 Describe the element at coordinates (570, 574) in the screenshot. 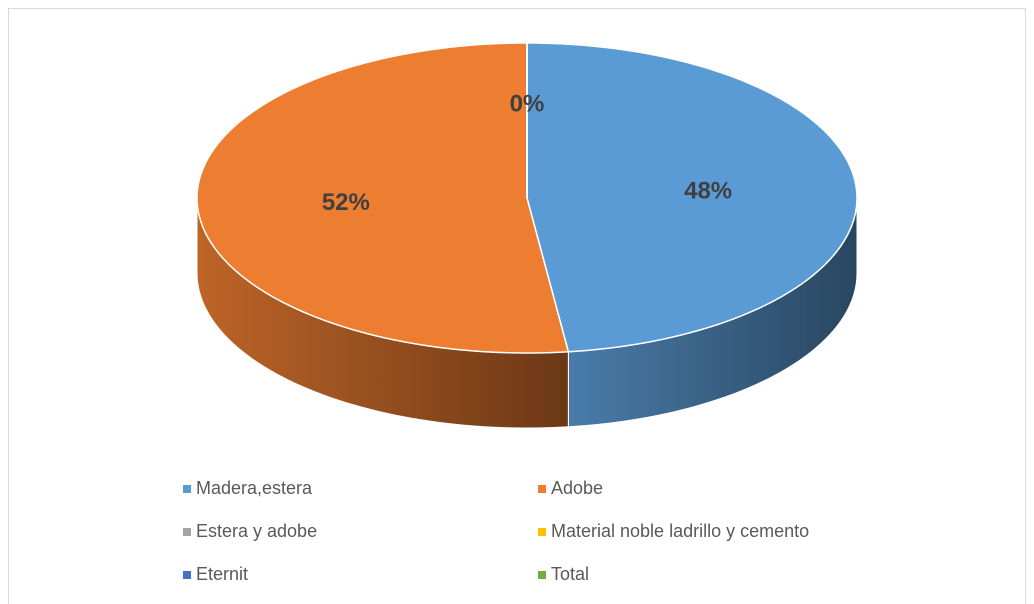

I see `legend-label: Total` at that location.